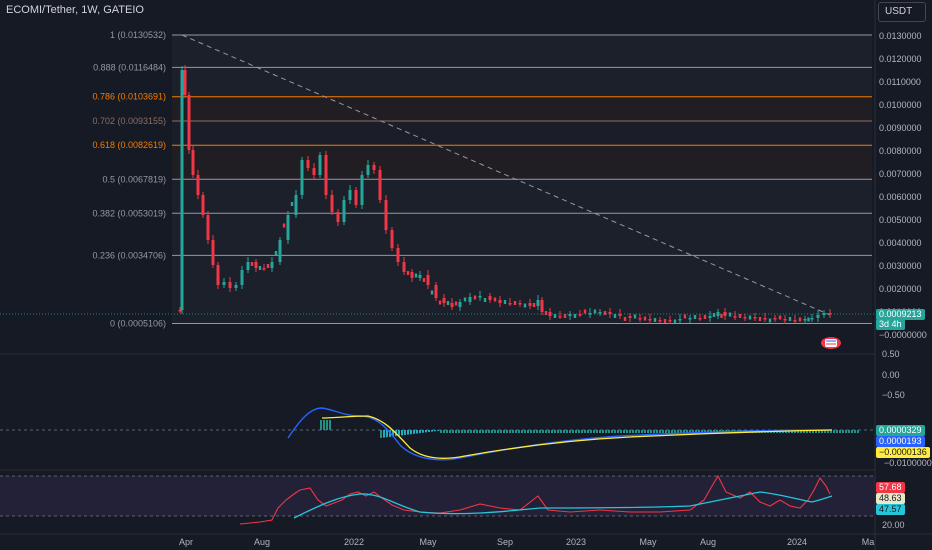 The image size is (932, 550). Describe the element at coordinates (900, 243) in the screenshot. I see `price-tick-label: 0.0040000` at that location.